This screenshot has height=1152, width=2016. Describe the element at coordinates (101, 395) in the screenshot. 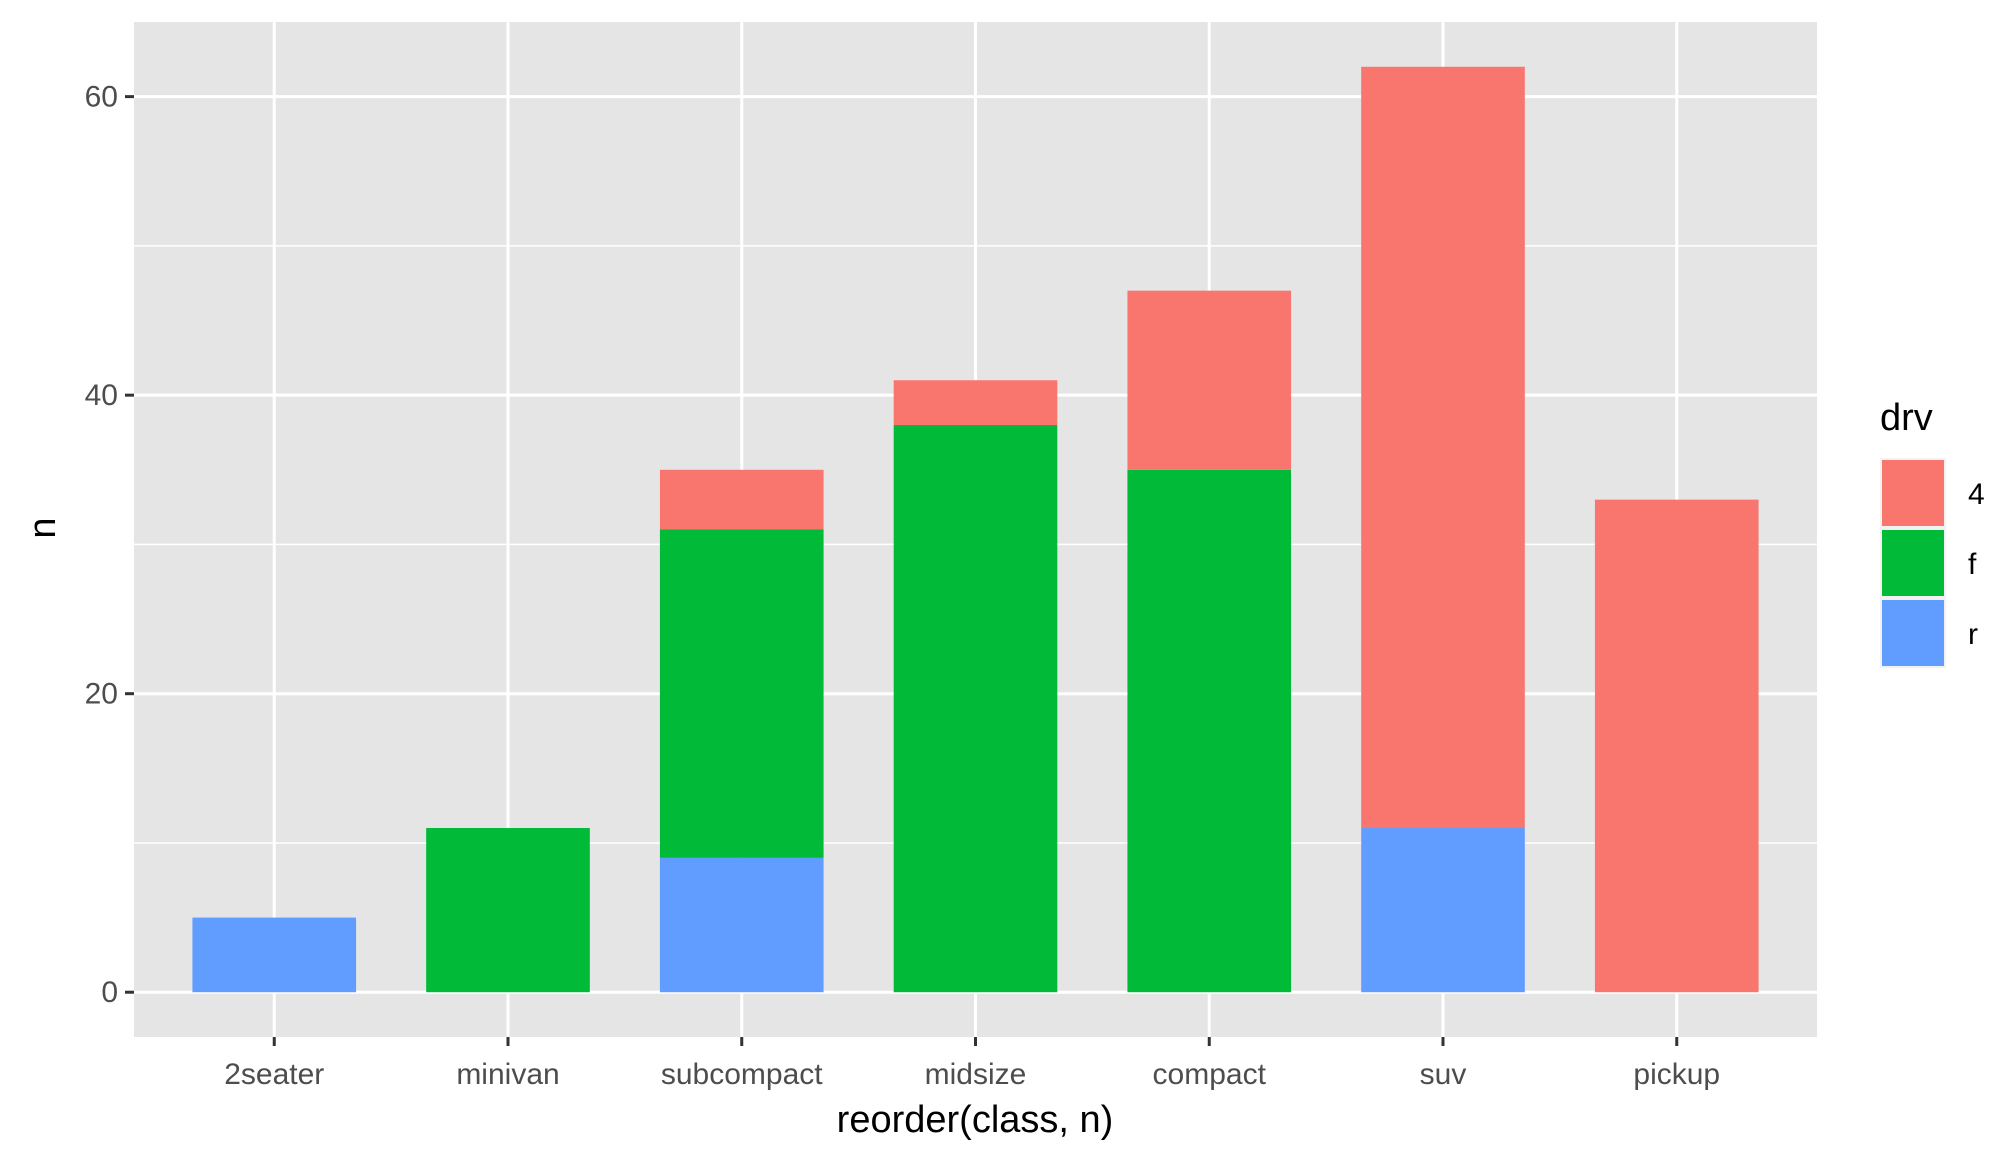

I see `y-tick-label: 40` at that location.